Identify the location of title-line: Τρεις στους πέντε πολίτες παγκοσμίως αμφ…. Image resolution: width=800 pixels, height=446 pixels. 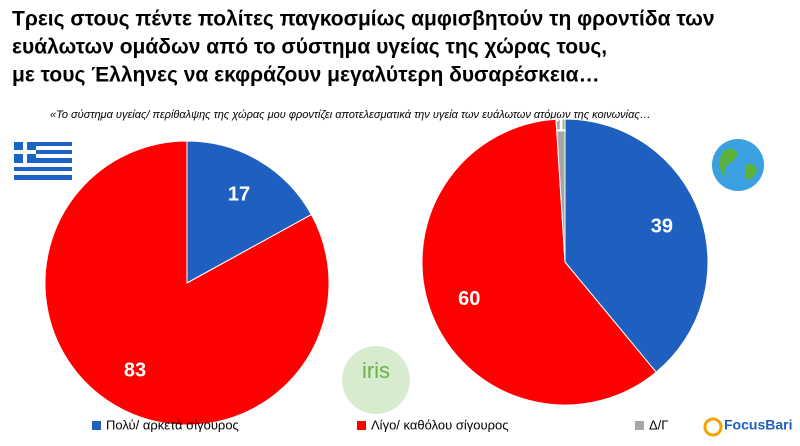
(363, 19).